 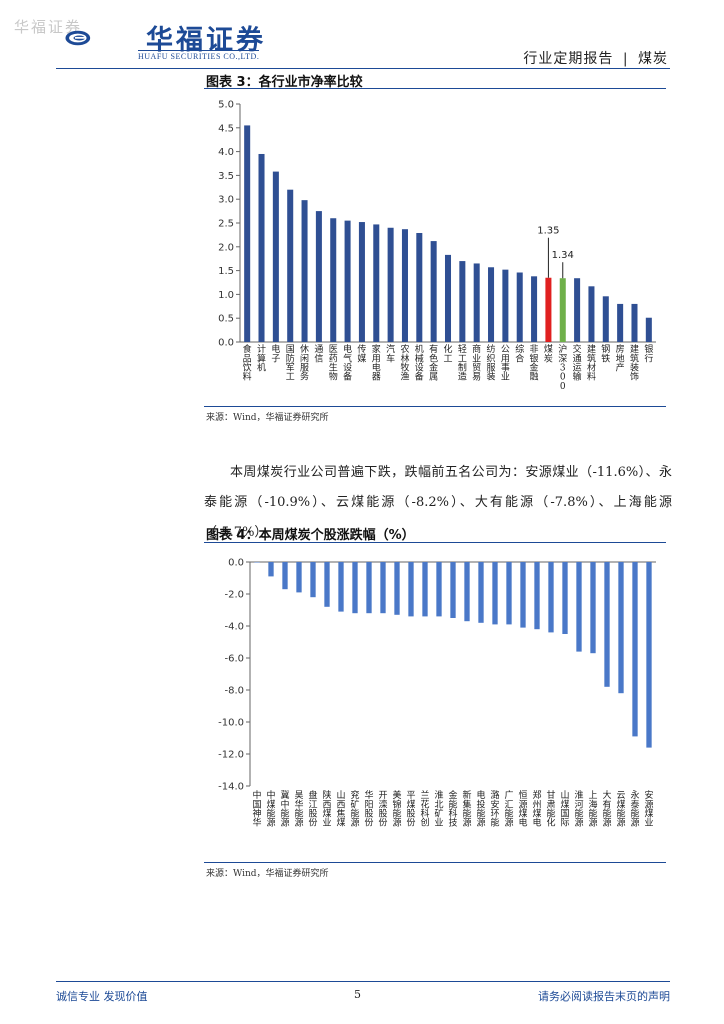 I want to click on figure4-category-label: 平煤股份, so click(x=410, y=809).